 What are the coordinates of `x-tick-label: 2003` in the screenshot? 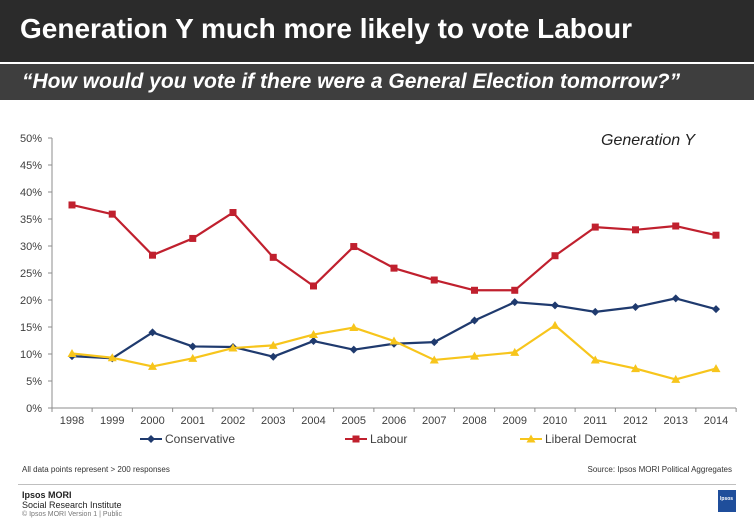 It's located at (273, 421).